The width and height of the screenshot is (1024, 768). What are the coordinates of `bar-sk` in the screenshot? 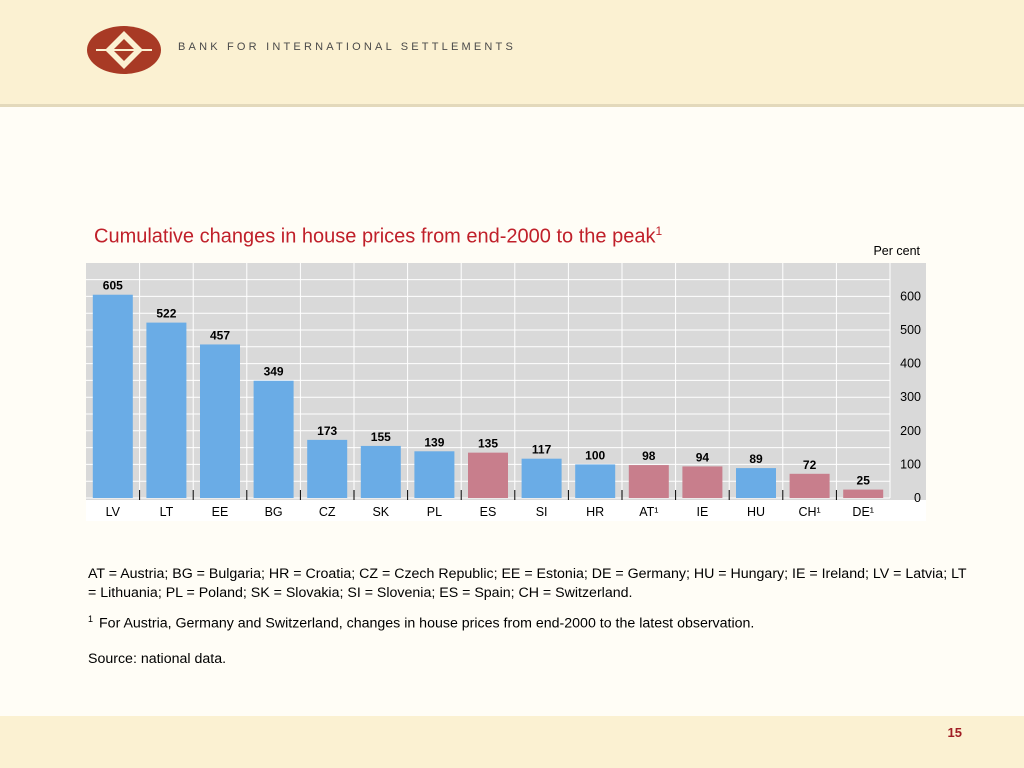 It's located at (380, 471).